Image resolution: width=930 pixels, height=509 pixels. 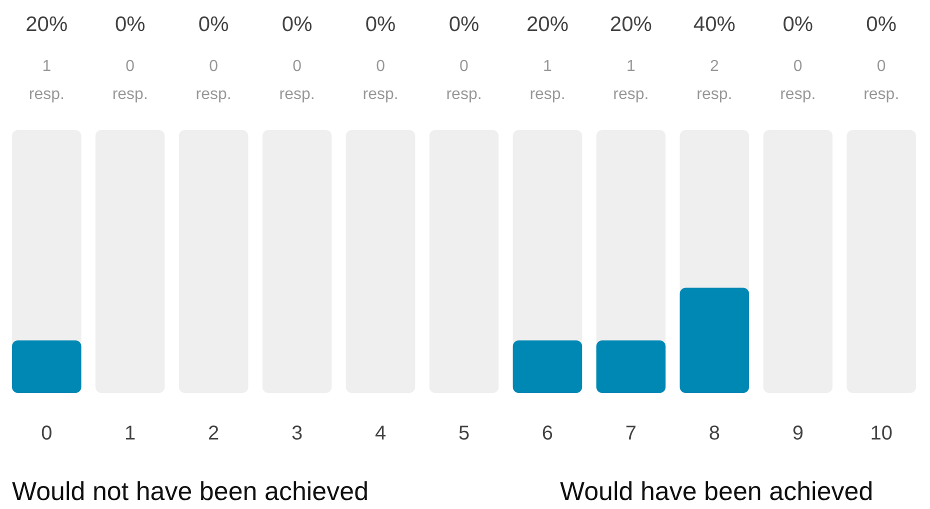 I want to click on x-tick-label: 8, so click(x=714, y=433).